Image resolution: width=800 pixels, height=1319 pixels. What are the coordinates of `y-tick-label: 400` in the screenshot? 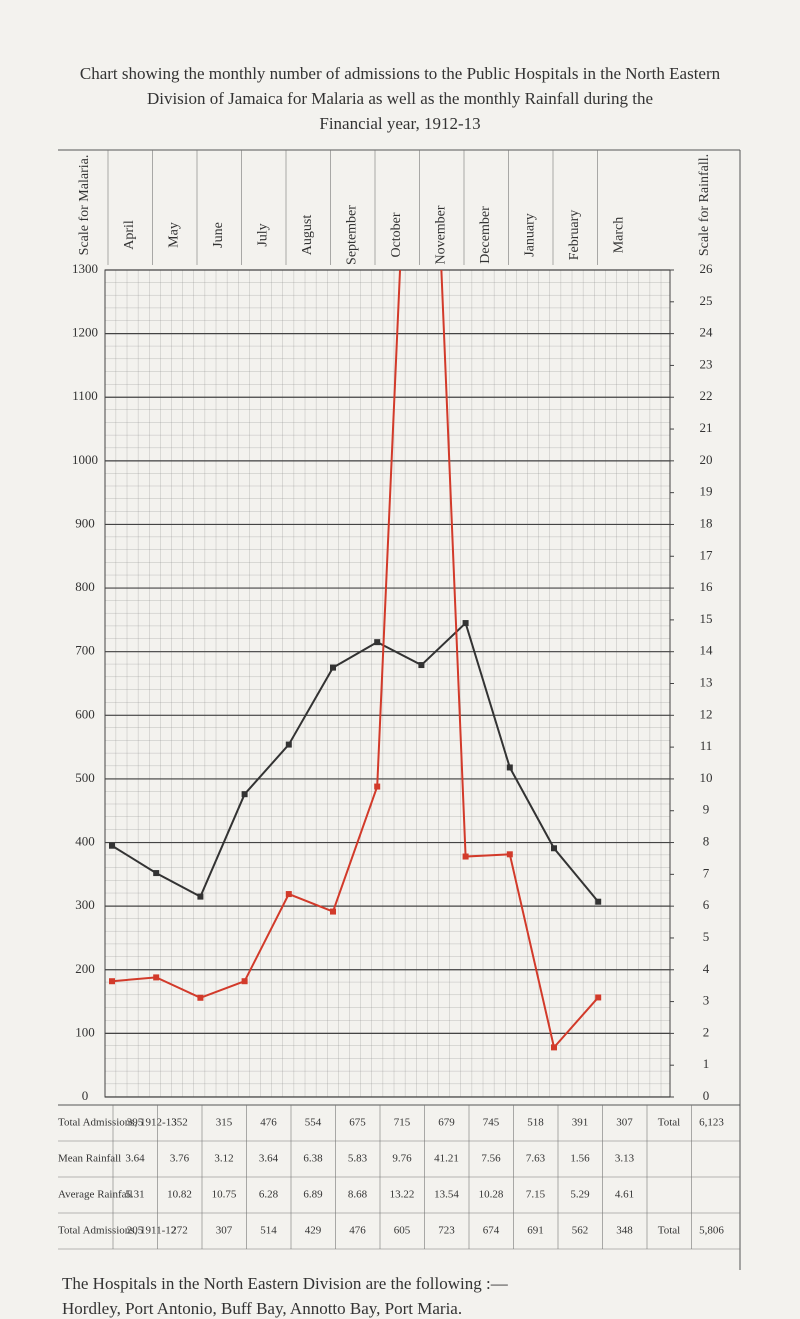 It's located at (85, 841).